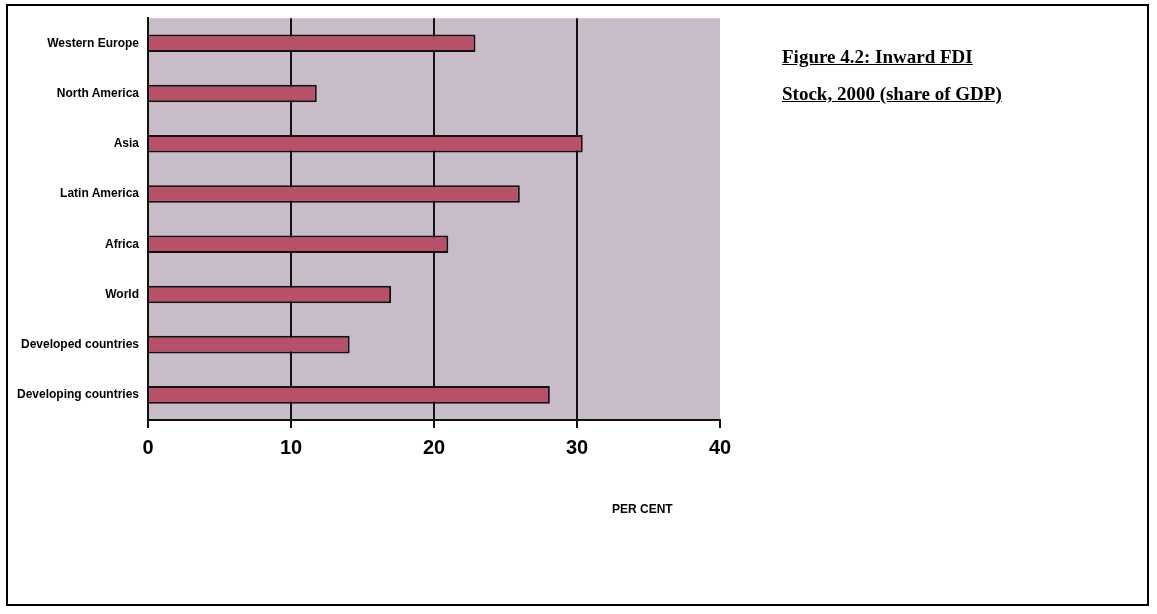  What do you see at coordinates (78, 394) in the screenshot?
I see `y-tick-label: Developing countries` at bounding box center [78, 394].